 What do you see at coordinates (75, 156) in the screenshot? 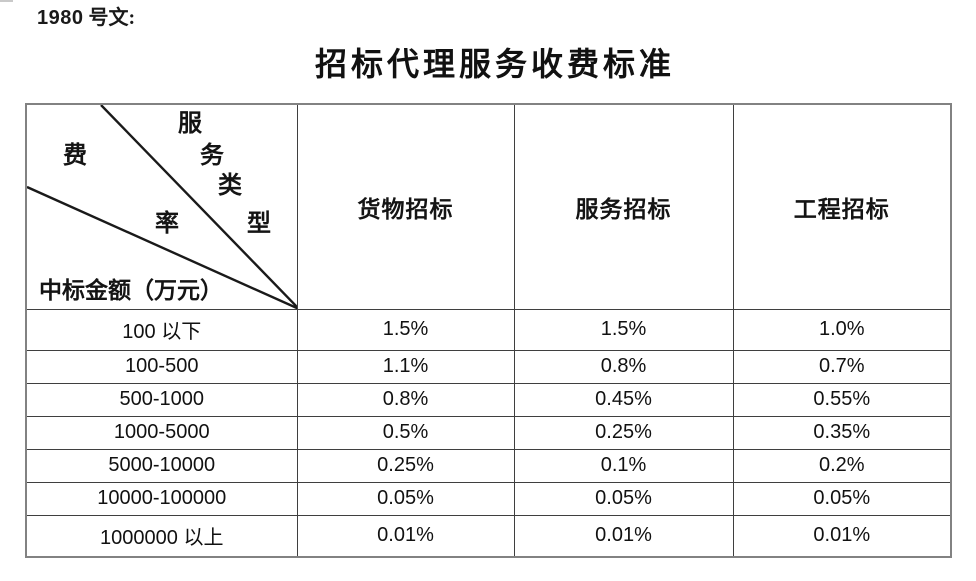
I see `diagonal-label-fee-rate-char: 费` at bounding box center [75, 156].